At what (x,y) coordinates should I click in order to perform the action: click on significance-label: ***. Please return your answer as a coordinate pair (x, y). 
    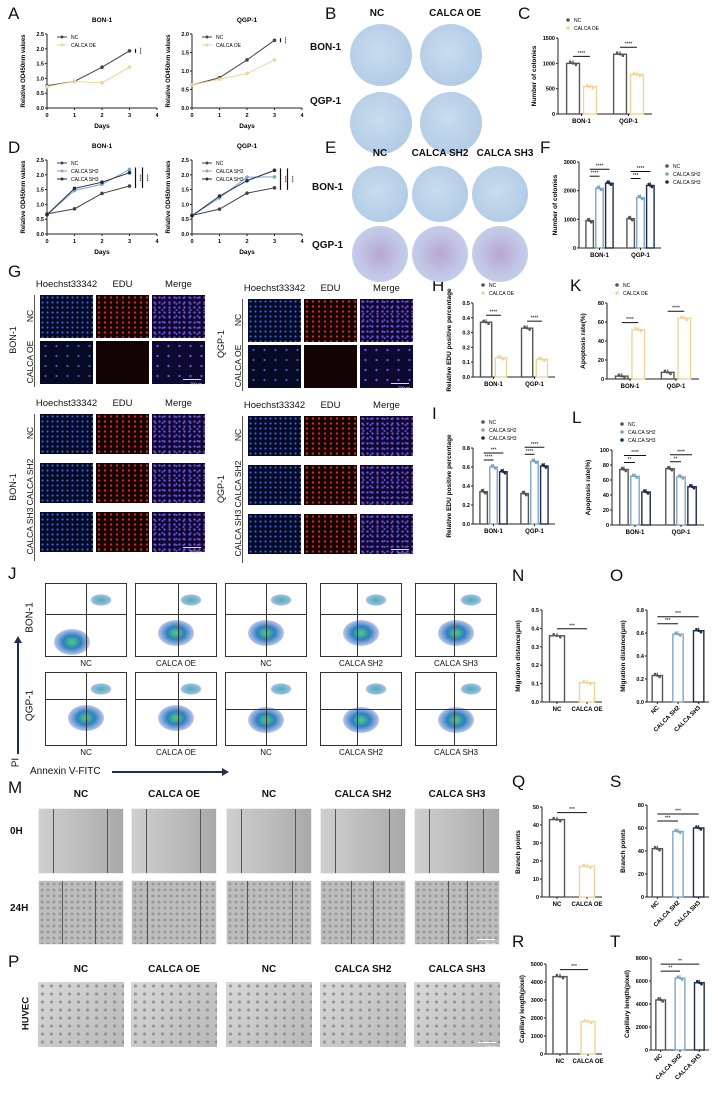
    Looking at the image, I should click on (572, 810).